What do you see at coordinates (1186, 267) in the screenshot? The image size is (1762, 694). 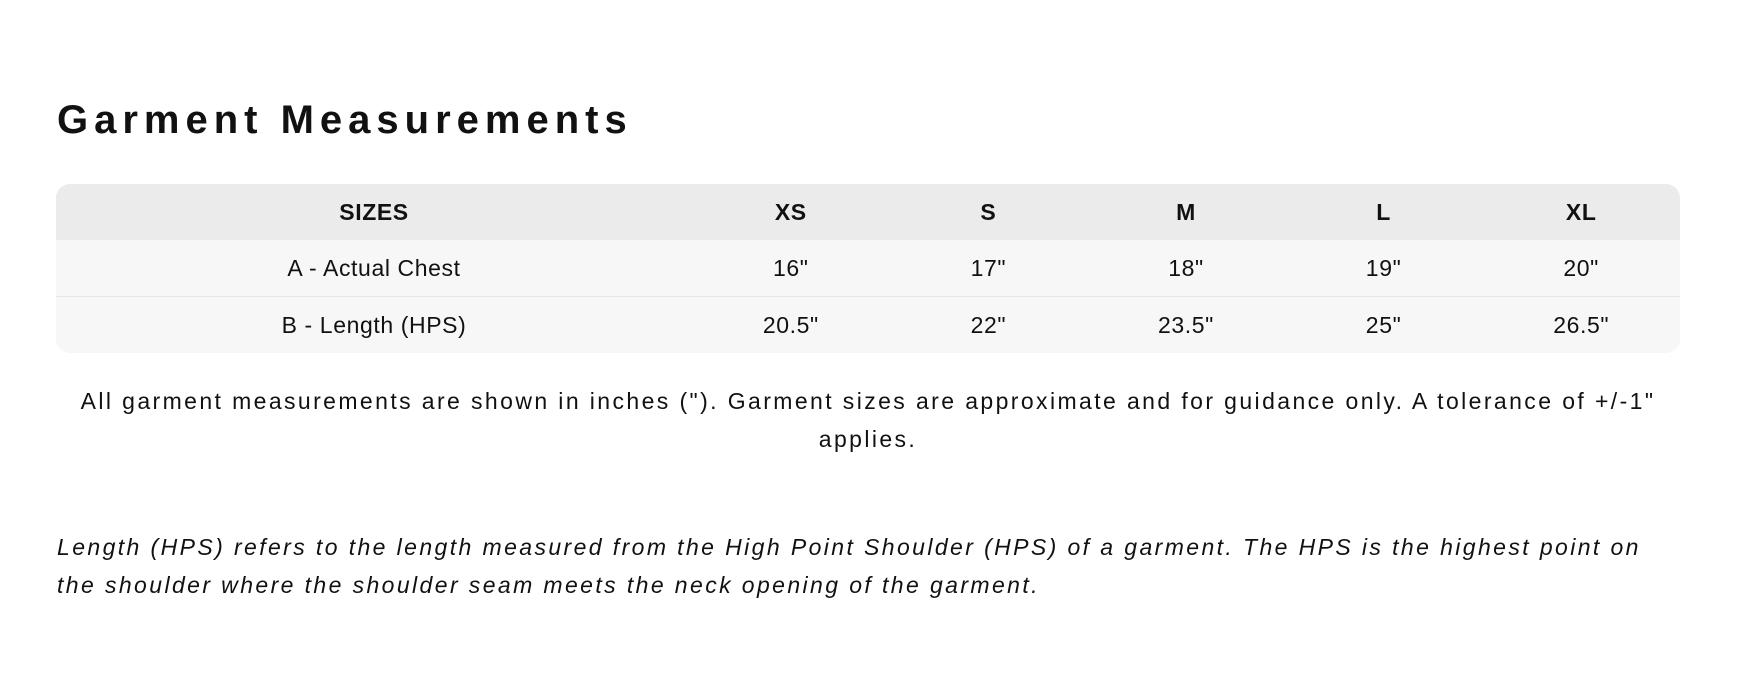 I see `table-cell: 18"` at bounding box center [1186, 267].